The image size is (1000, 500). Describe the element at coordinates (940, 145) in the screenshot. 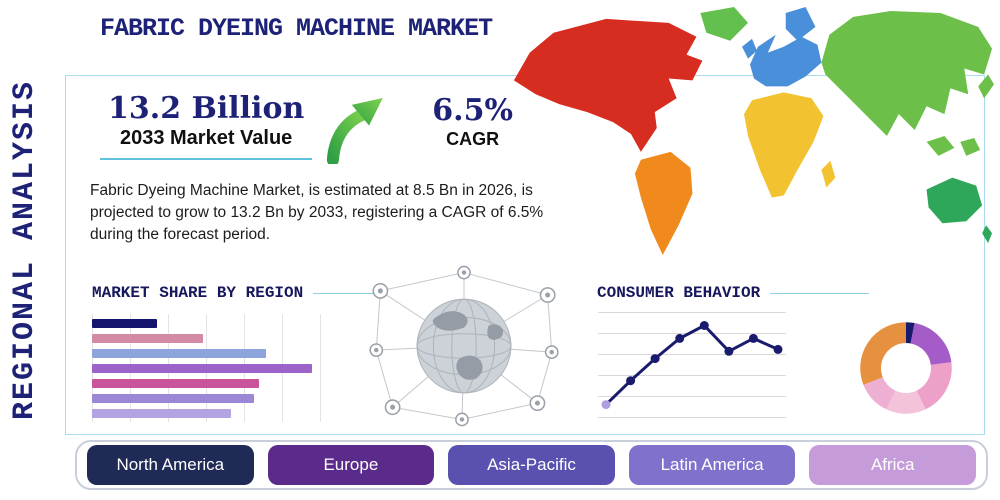

I see `islands-southeast-asia` at that location.